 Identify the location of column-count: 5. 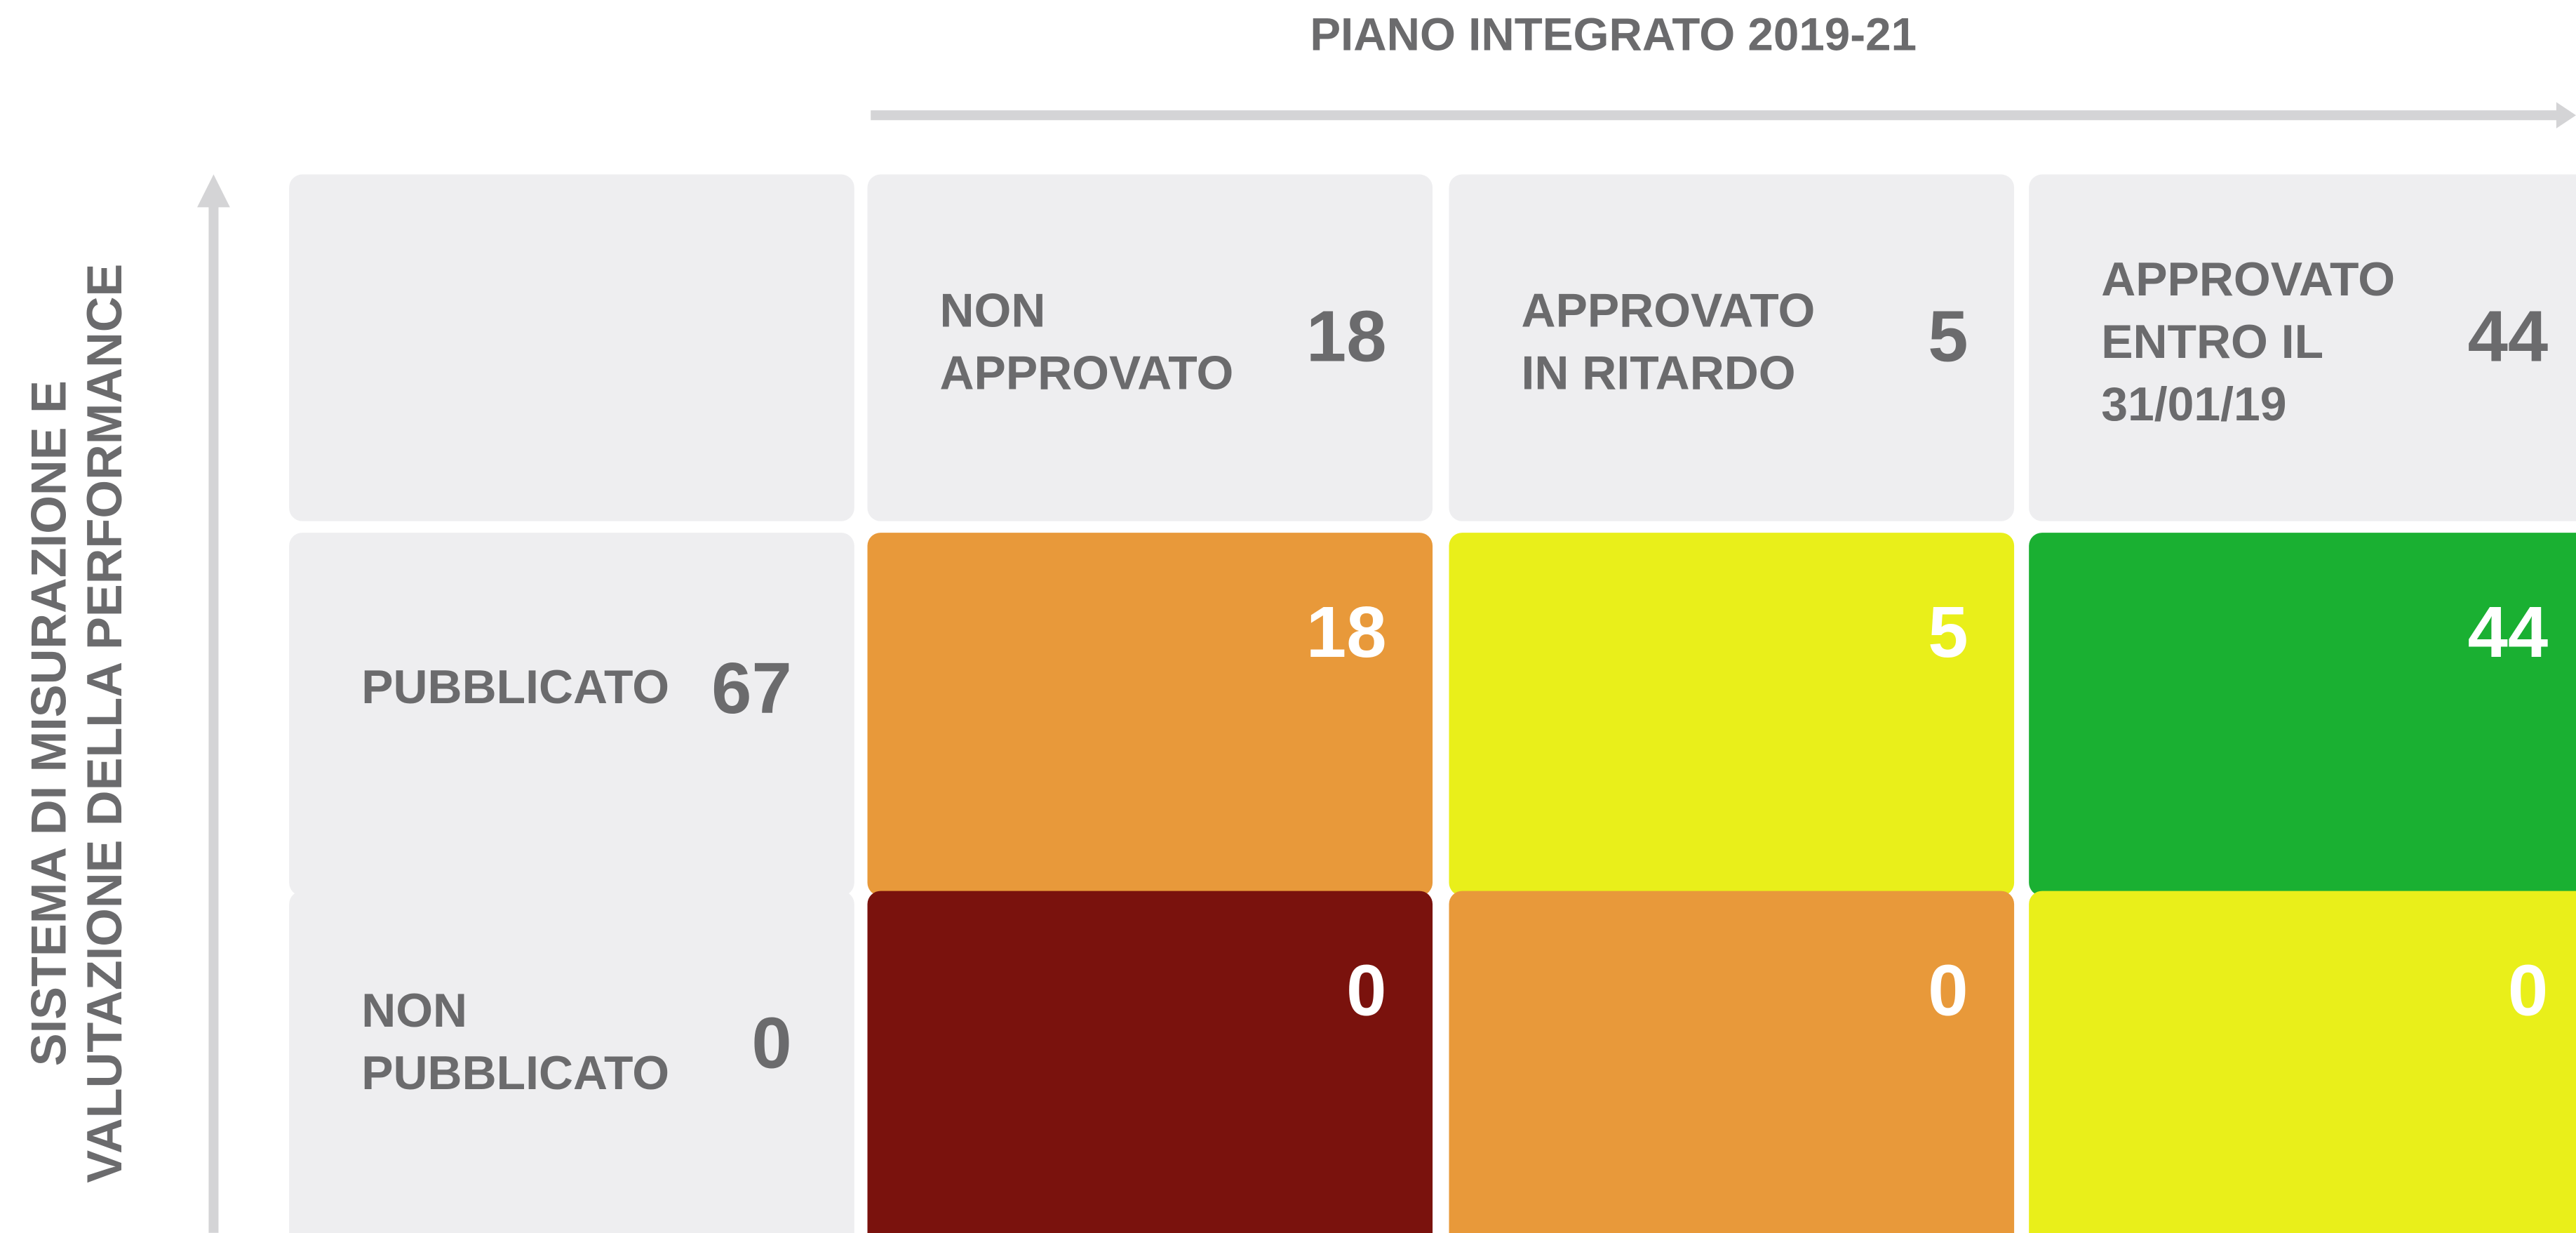
(1948, 336).